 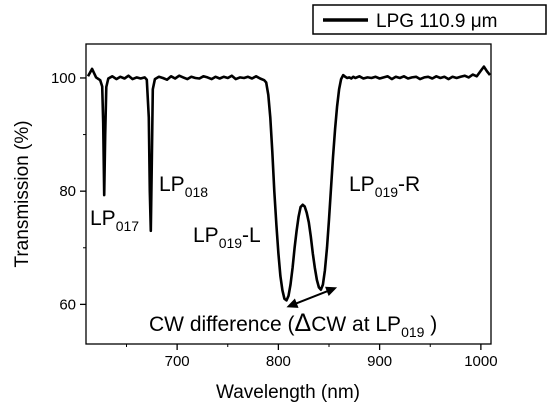 I want to click on cw-text-suffix: ), so click(x=430, y=324).